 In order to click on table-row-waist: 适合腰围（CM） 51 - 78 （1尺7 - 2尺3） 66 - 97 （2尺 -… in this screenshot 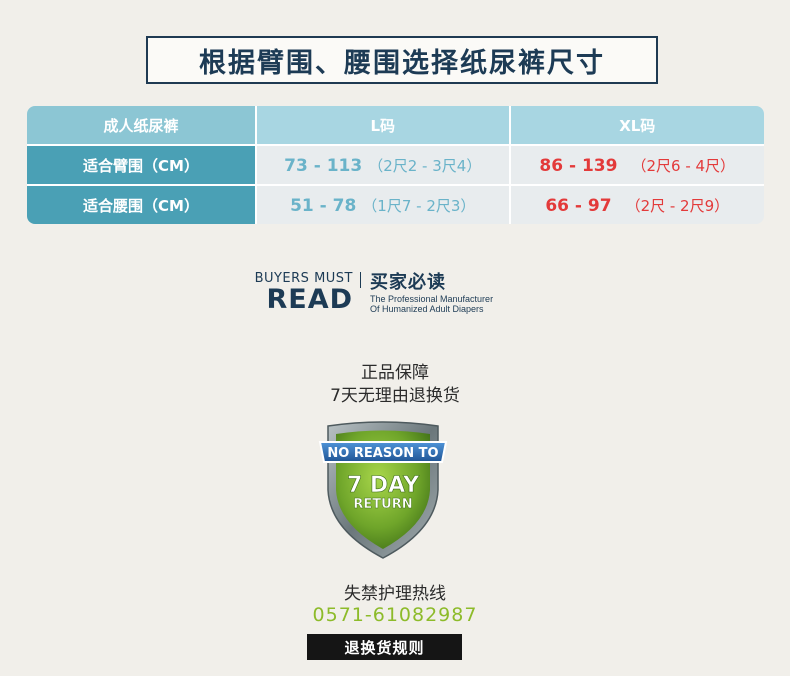, I will do `click(395, 204)`.